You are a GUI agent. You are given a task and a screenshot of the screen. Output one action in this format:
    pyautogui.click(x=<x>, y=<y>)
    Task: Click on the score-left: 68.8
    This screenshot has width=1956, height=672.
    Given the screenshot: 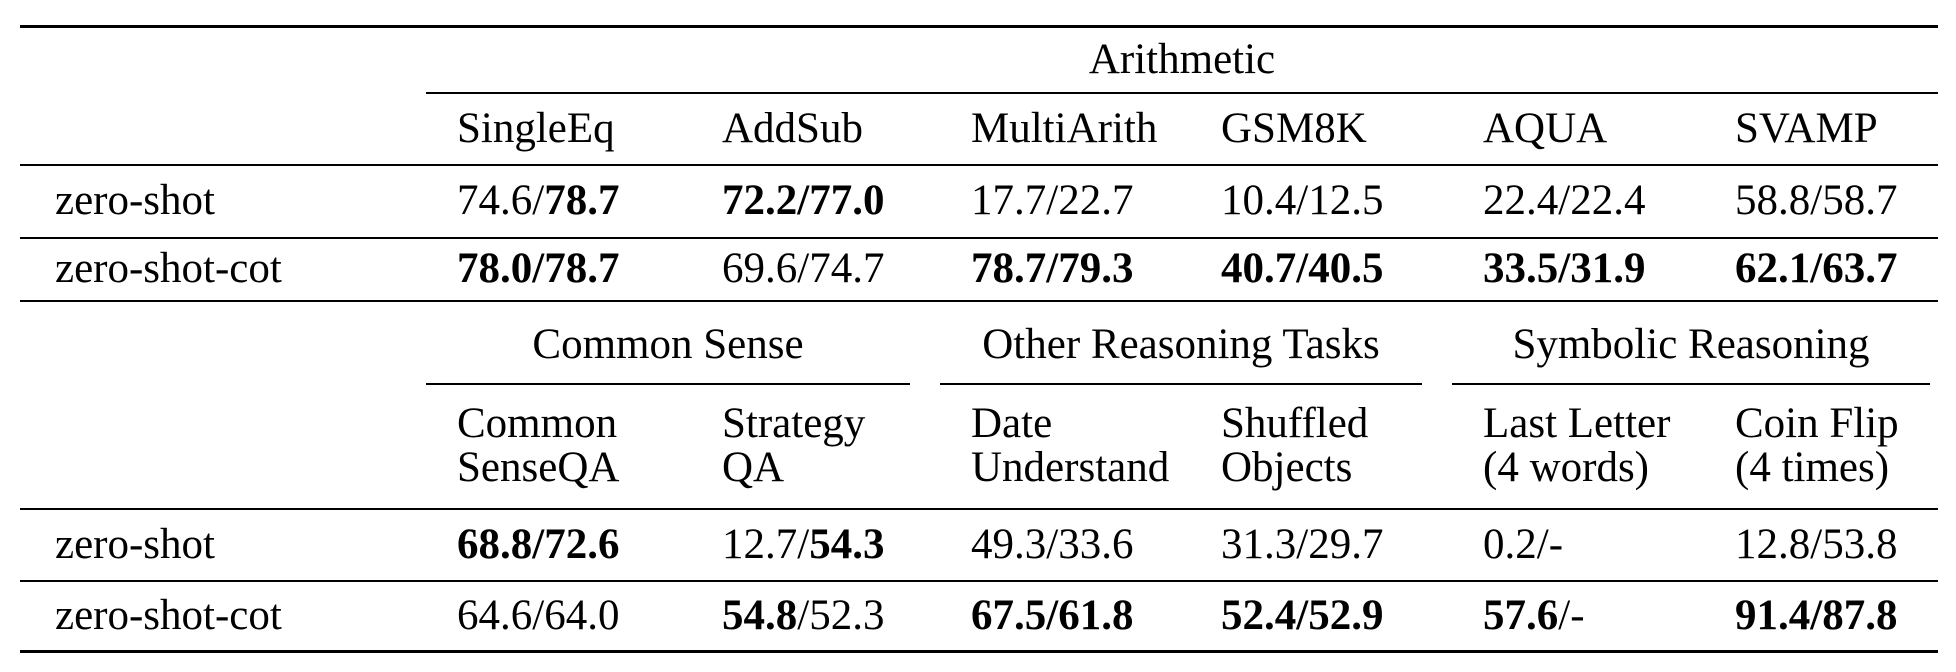 What is the action you would take?
    pyautogui.click(x=495, y=544)
    